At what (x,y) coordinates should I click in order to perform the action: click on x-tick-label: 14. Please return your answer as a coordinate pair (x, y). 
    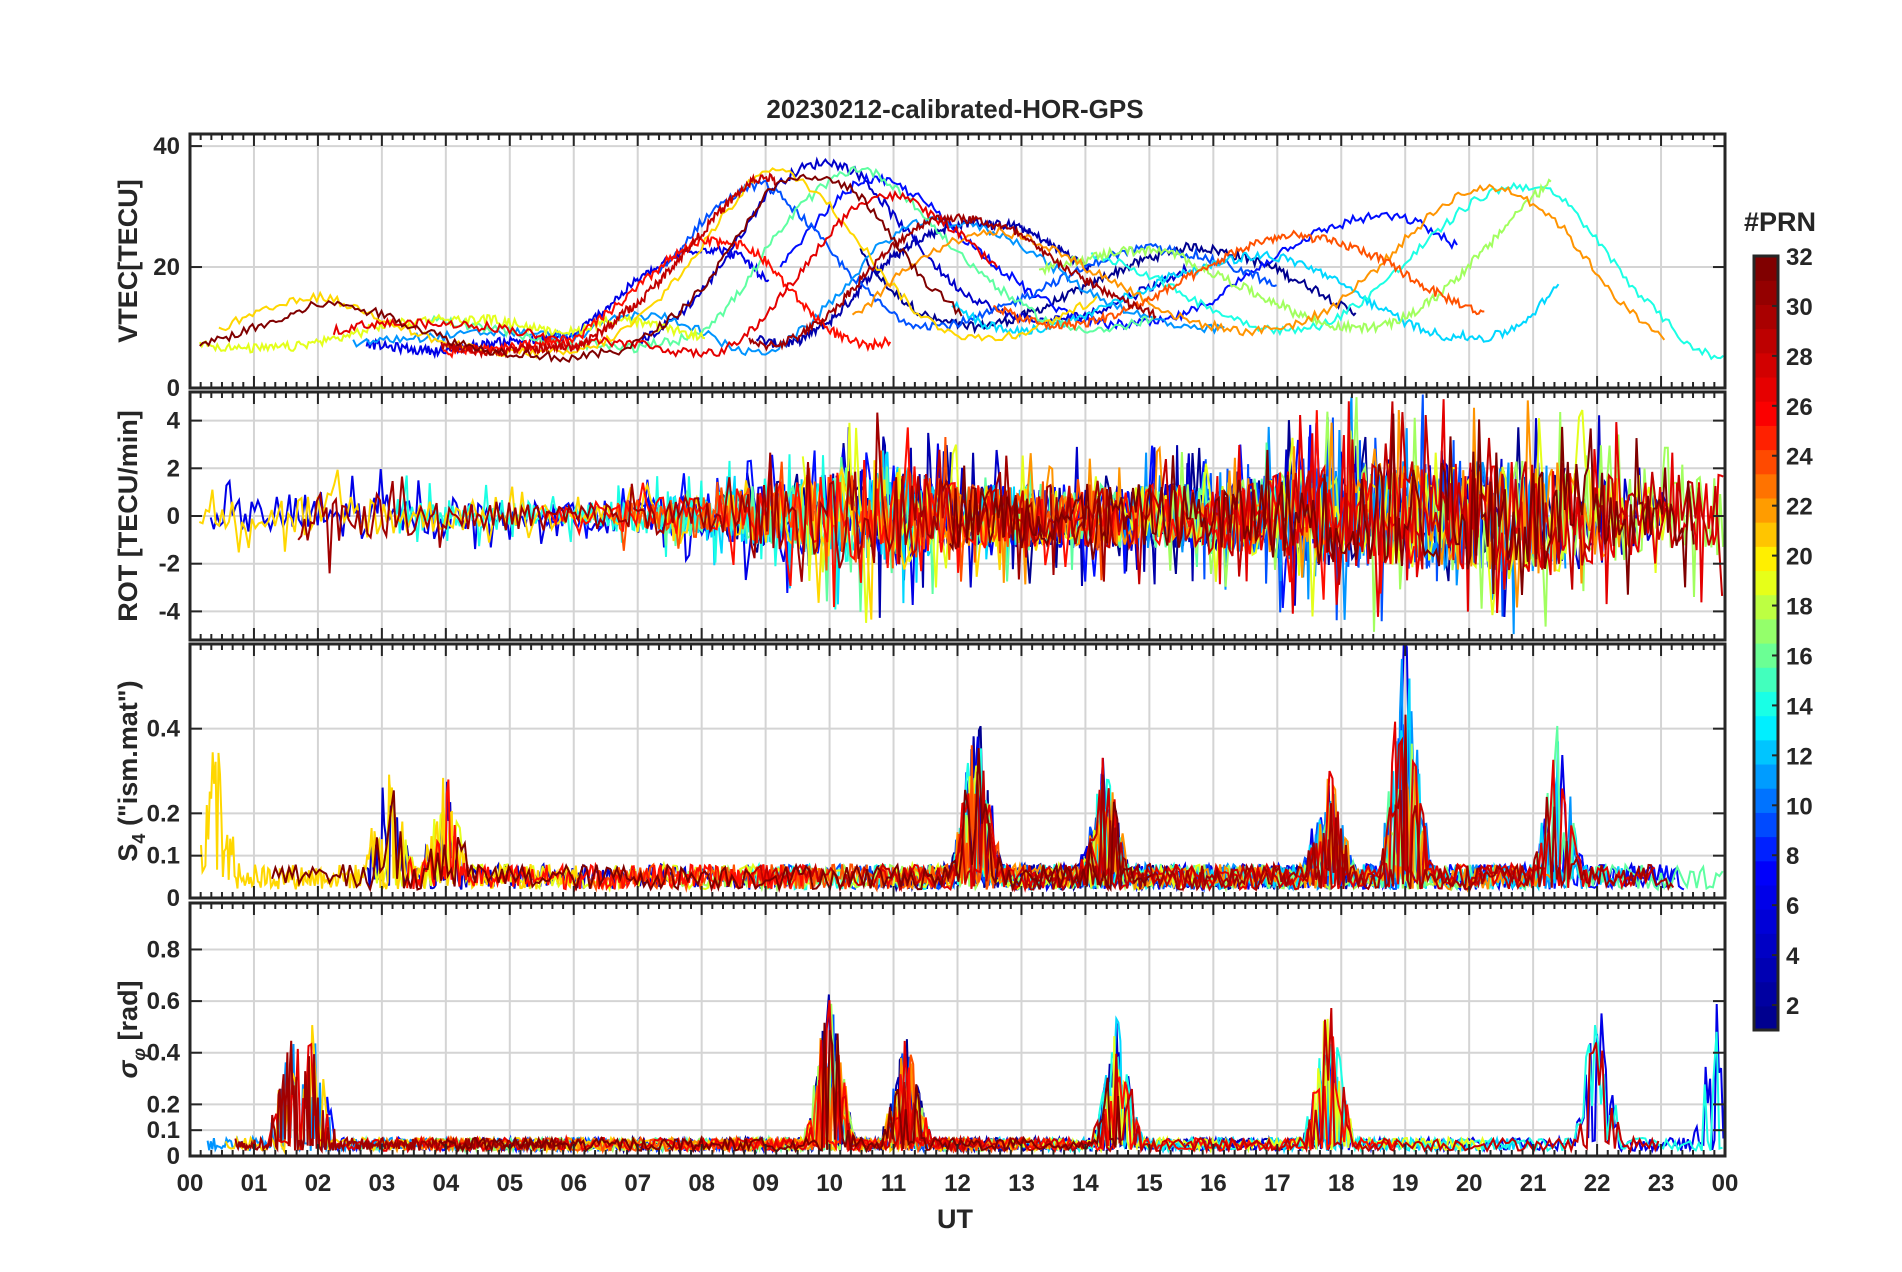
    Looking at the image, I should click on (1085, 1183).